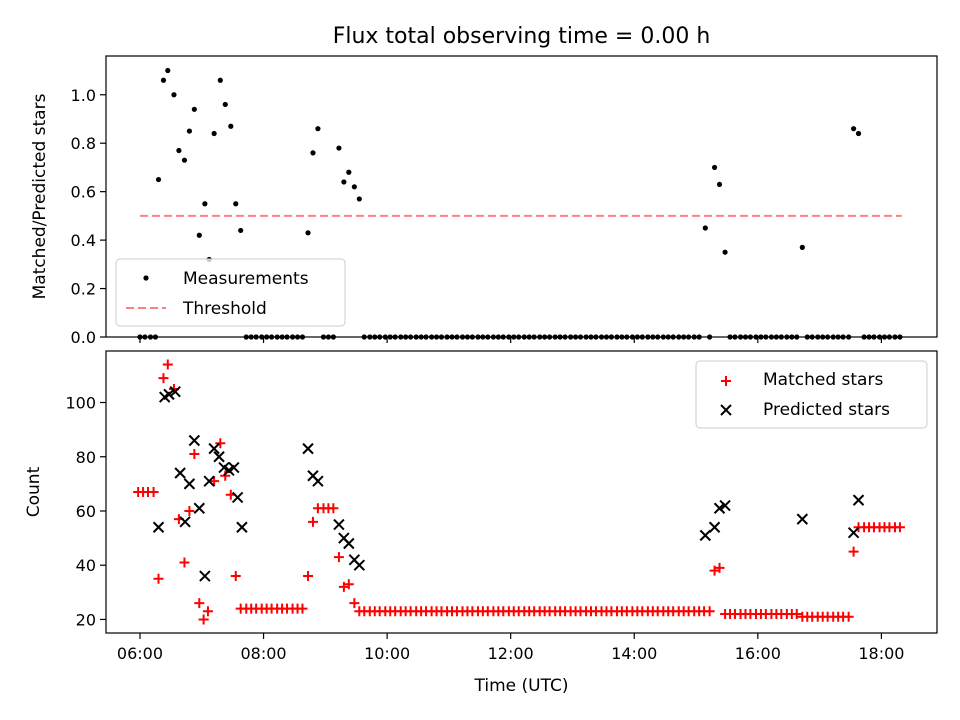 Image resolution: width=960 pixels, height=720 pixels. Describe the element at coordinates (881, 653) in the screenshot. I see `x-tick-label: 18:00` at that location.